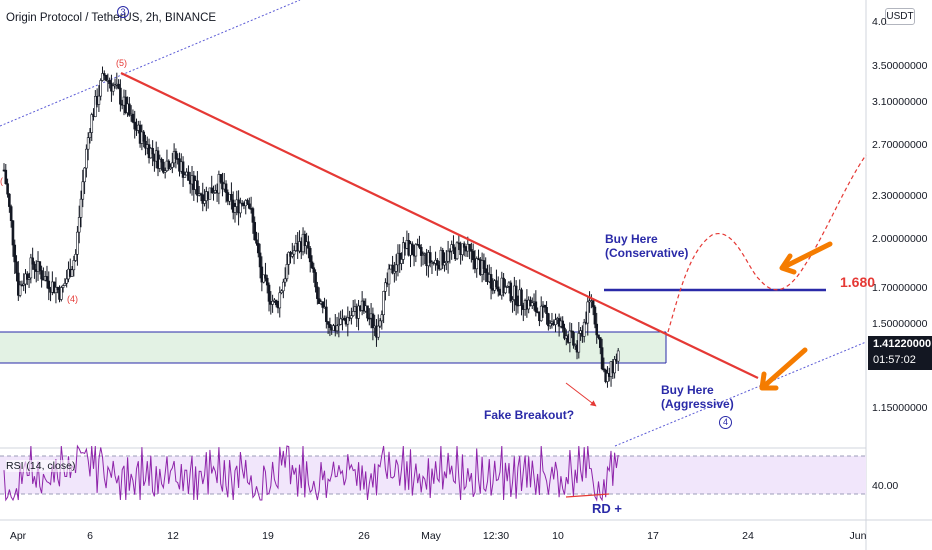 Image resolution: width=932 pixels, height=550 pixels. What do you see at coordinates (111, 18) in the screenshot?
I see `chart-title: Origin Protocol / TetherUS, 2h, BINANCE` at bounding box center [111, 18].